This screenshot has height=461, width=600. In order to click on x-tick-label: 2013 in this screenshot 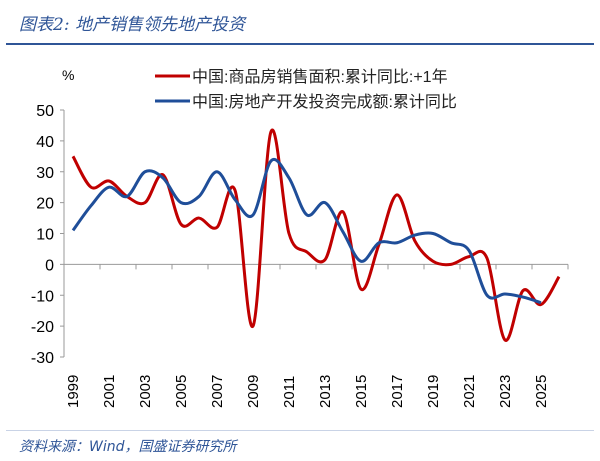, I will do `click(325, 391)`.